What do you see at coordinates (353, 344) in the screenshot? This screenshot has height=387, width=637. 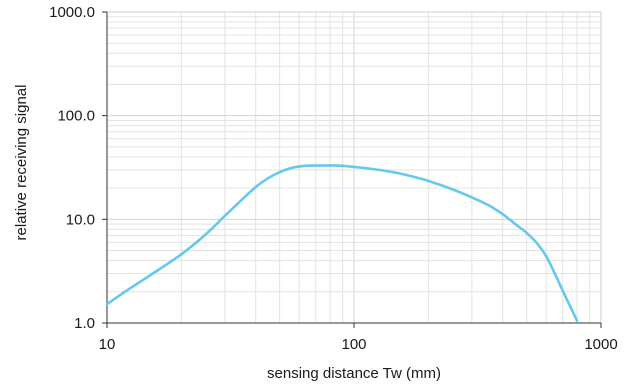 I see `x-tick-label: 100` at bounding box center [353, 344].